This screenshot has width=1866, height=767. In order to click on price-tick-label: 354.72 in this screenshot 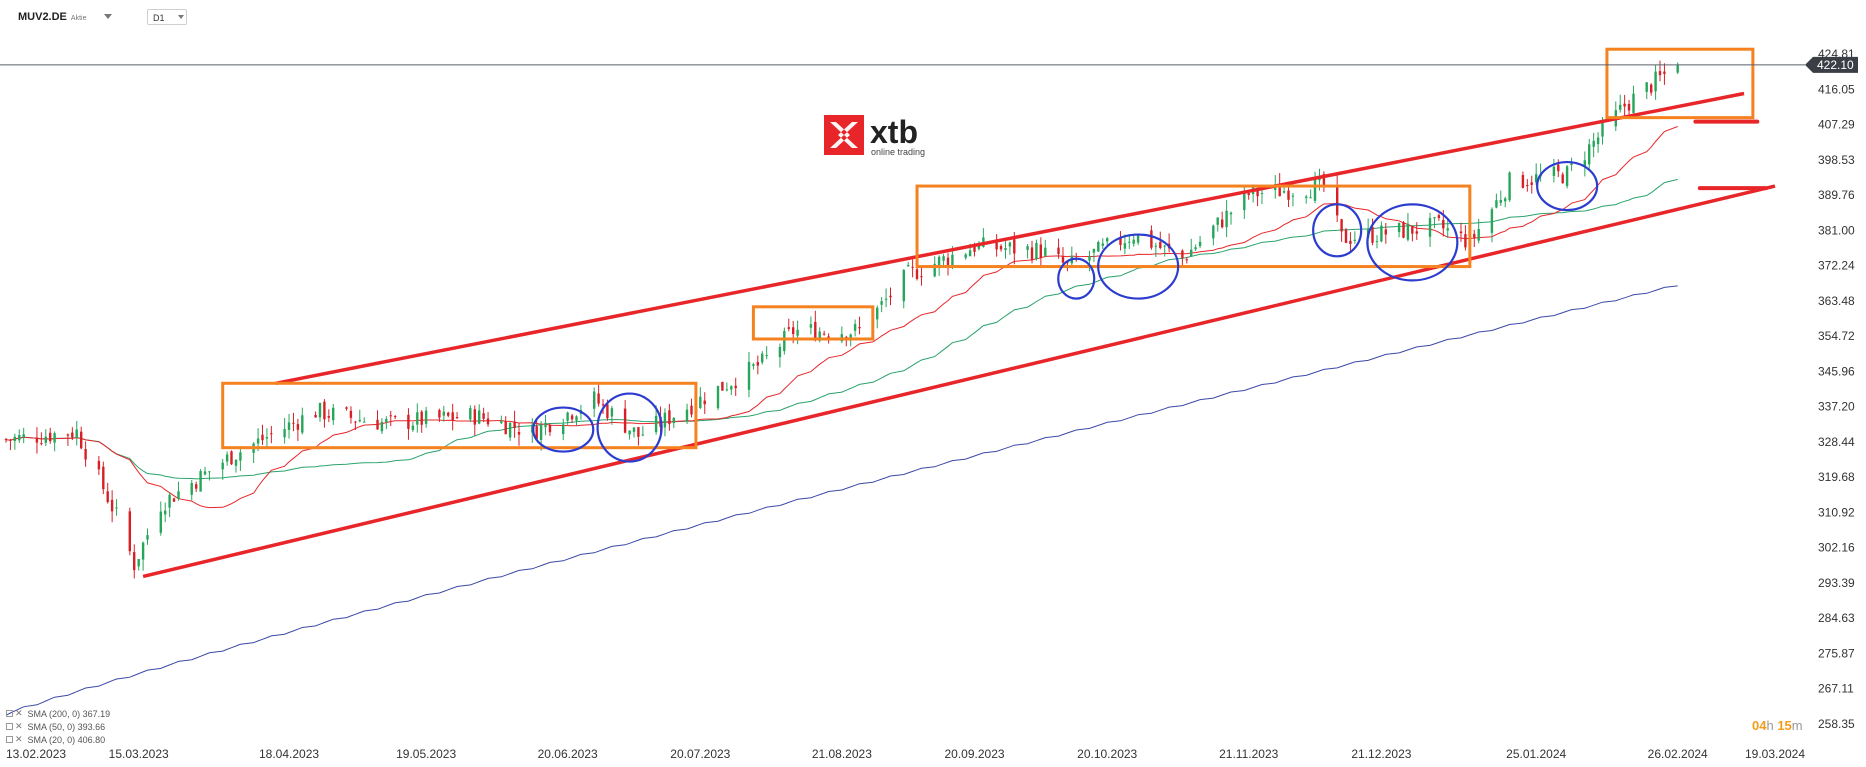, I will do `click(1836, 336)`.